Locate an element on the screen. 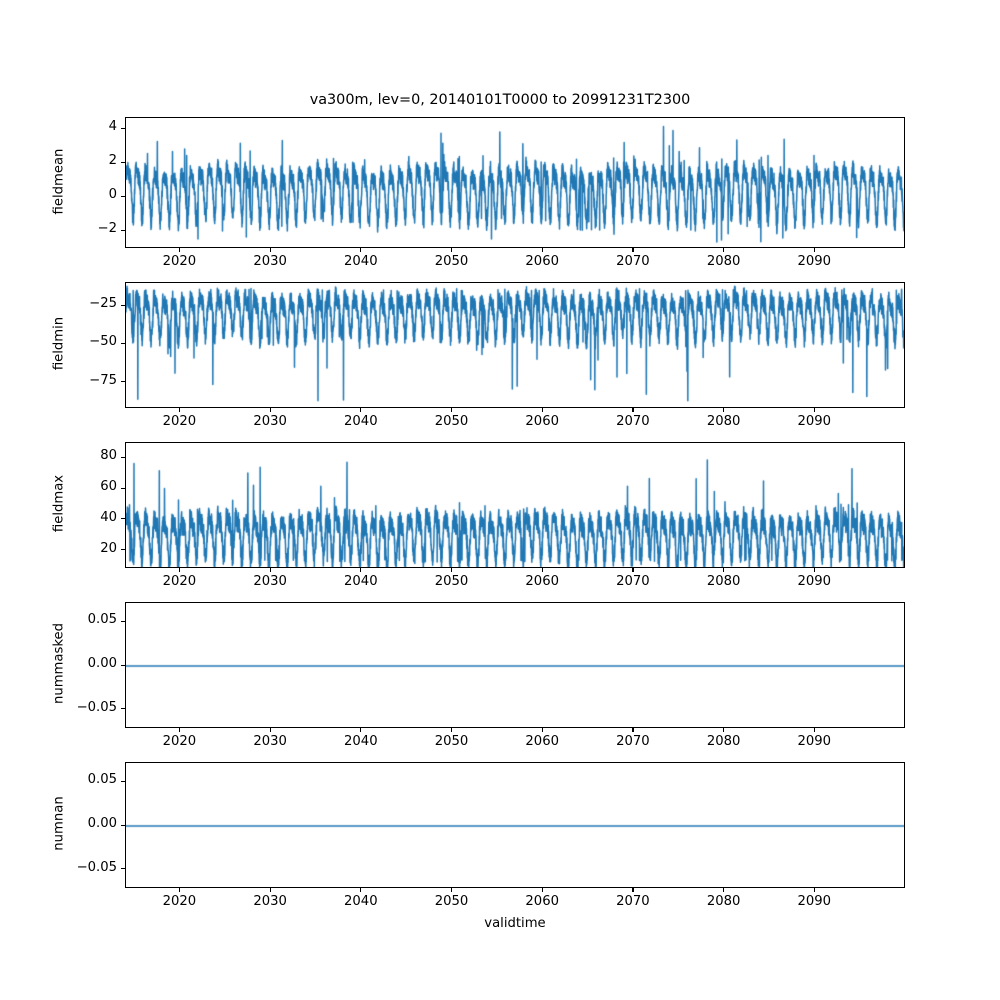 The height and width of the screenshot is (1000, 1000). x-axis-label: validtime is located at coordinates (515, 923).